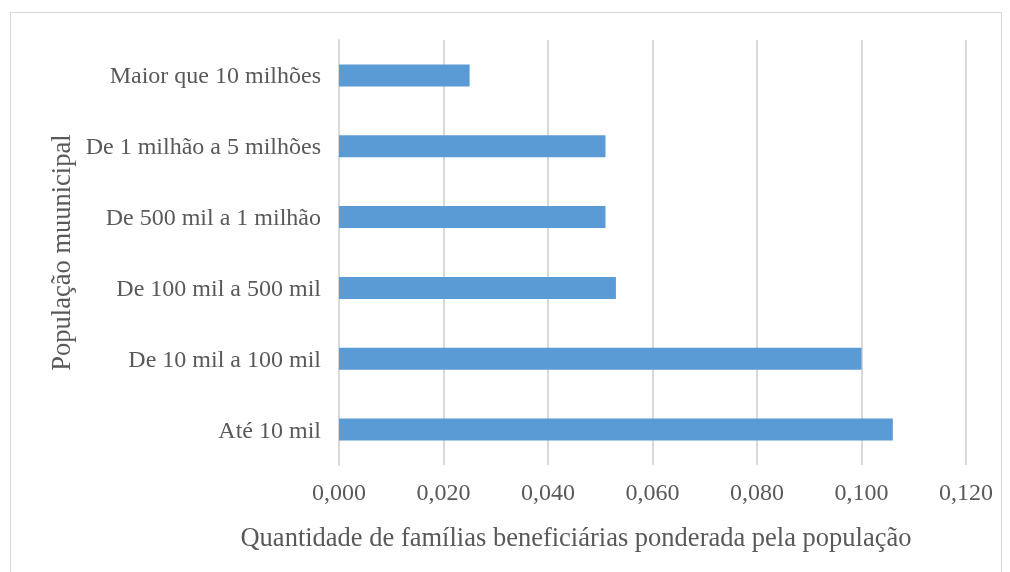  What do you see at coordinates (215, 75) in the screenshot?
I see `y-tick-label: Maior que 10 milhões` at bounding box center [215, 75].